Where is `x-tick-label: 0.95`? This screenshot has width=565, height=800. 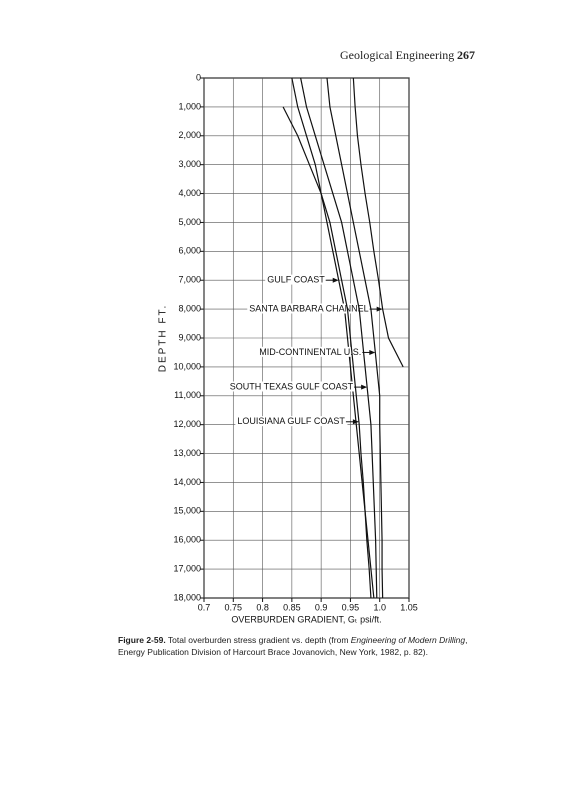
x-tick-label: 0.95 is located at coordinates (351, 607).